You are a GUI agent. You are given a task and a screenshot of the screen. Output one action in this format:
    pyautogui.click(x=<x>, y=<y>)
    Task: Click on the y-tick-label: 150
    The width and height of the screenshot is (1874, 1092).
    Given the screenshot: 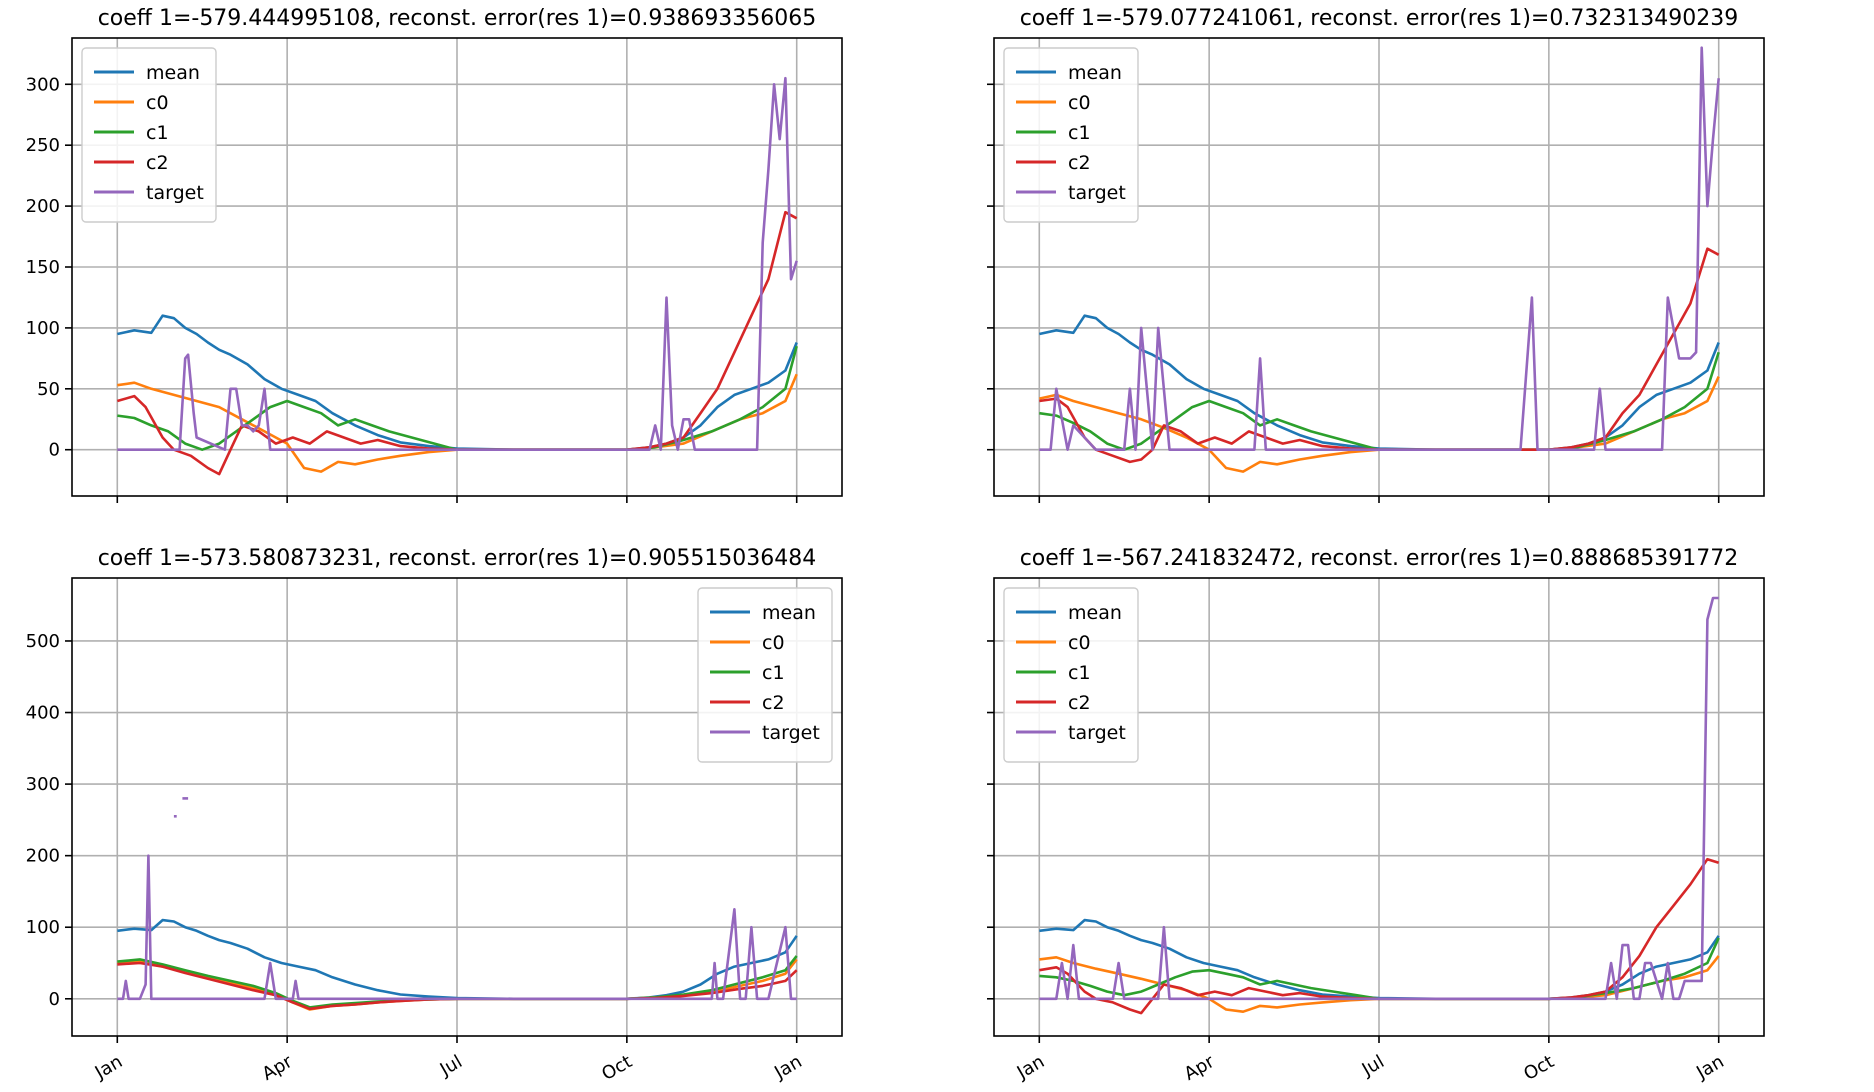 What is the action you would take?
    pyautogui.click(x=43, y=267)
    